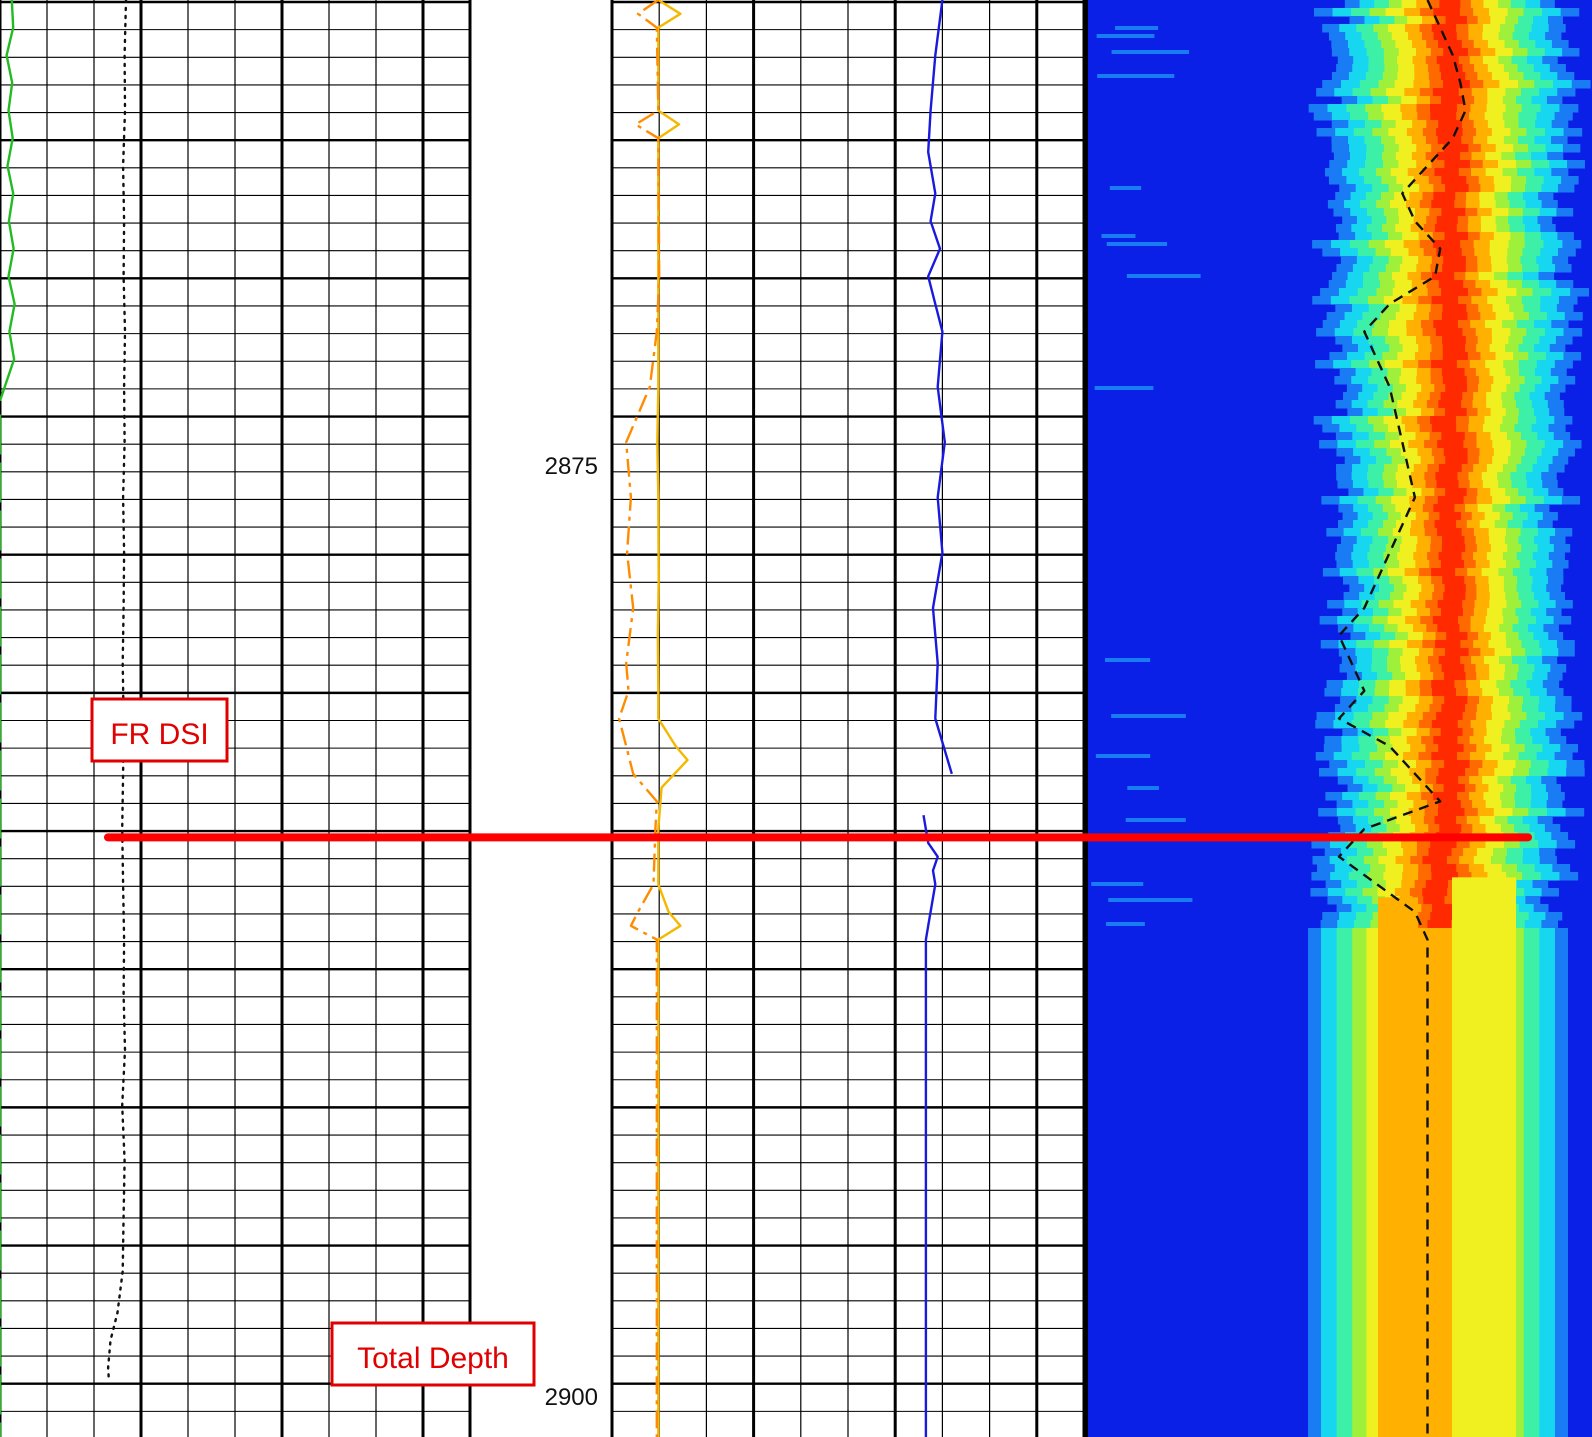 The height and width of the screenshot is (1437, 1592). What do you see at coordinates (571, 932) in the screenshot?
I see `depth-track: 2875 2900` at bounding box center [571, 932].